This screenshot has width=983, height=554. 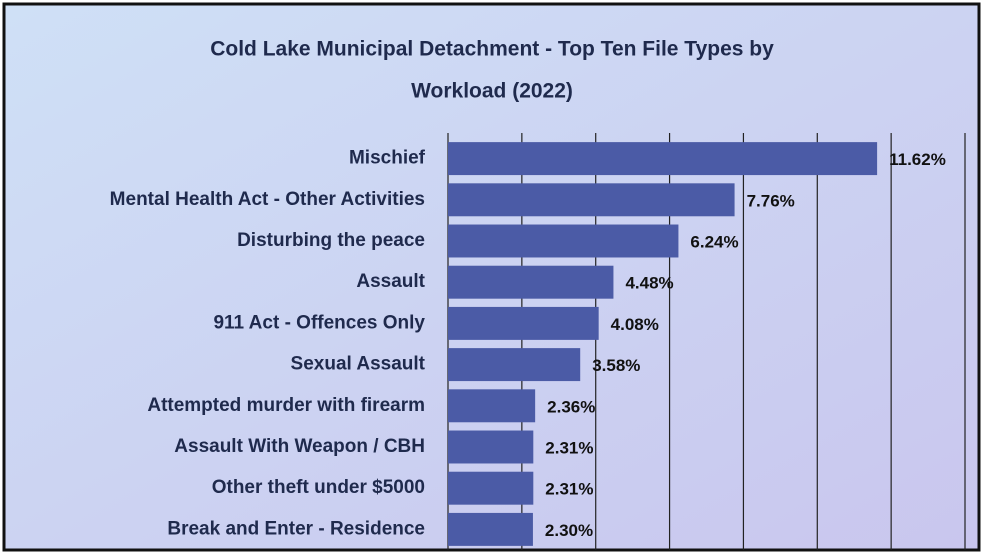 I want to click on data-label: 2.30%, so click(x=569, y=530).